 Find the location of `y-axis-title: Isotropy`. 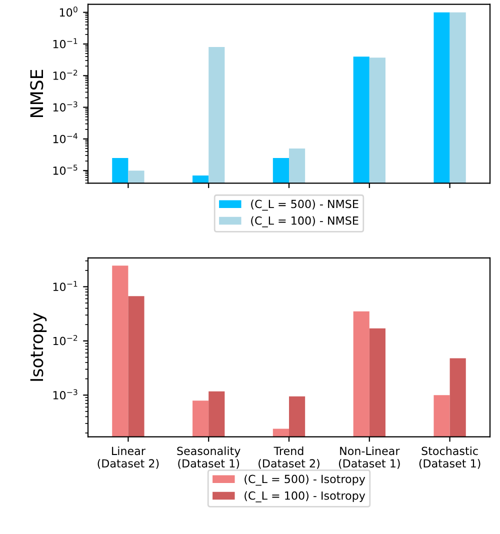

y-axis-title: Isotropy is located at coordinates (38, 346).